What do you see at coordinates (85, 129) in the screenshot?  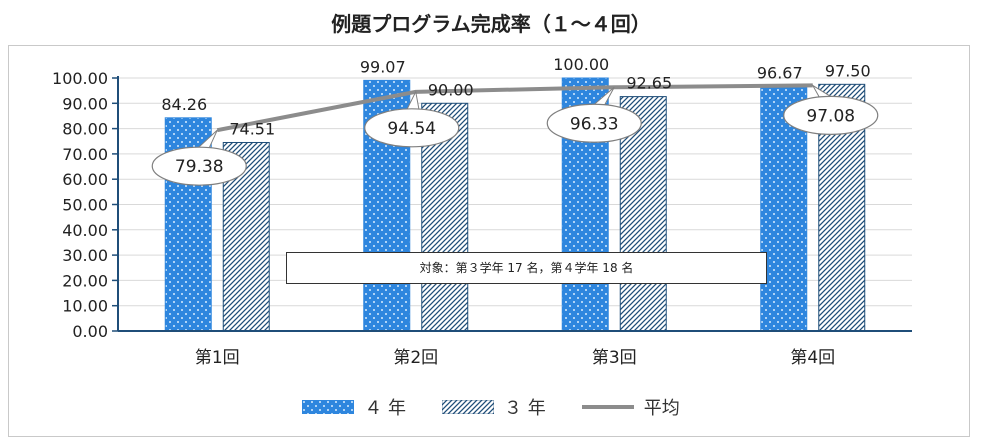 I see `y-tick-label: 80.00` at bounding box center [85, 129].